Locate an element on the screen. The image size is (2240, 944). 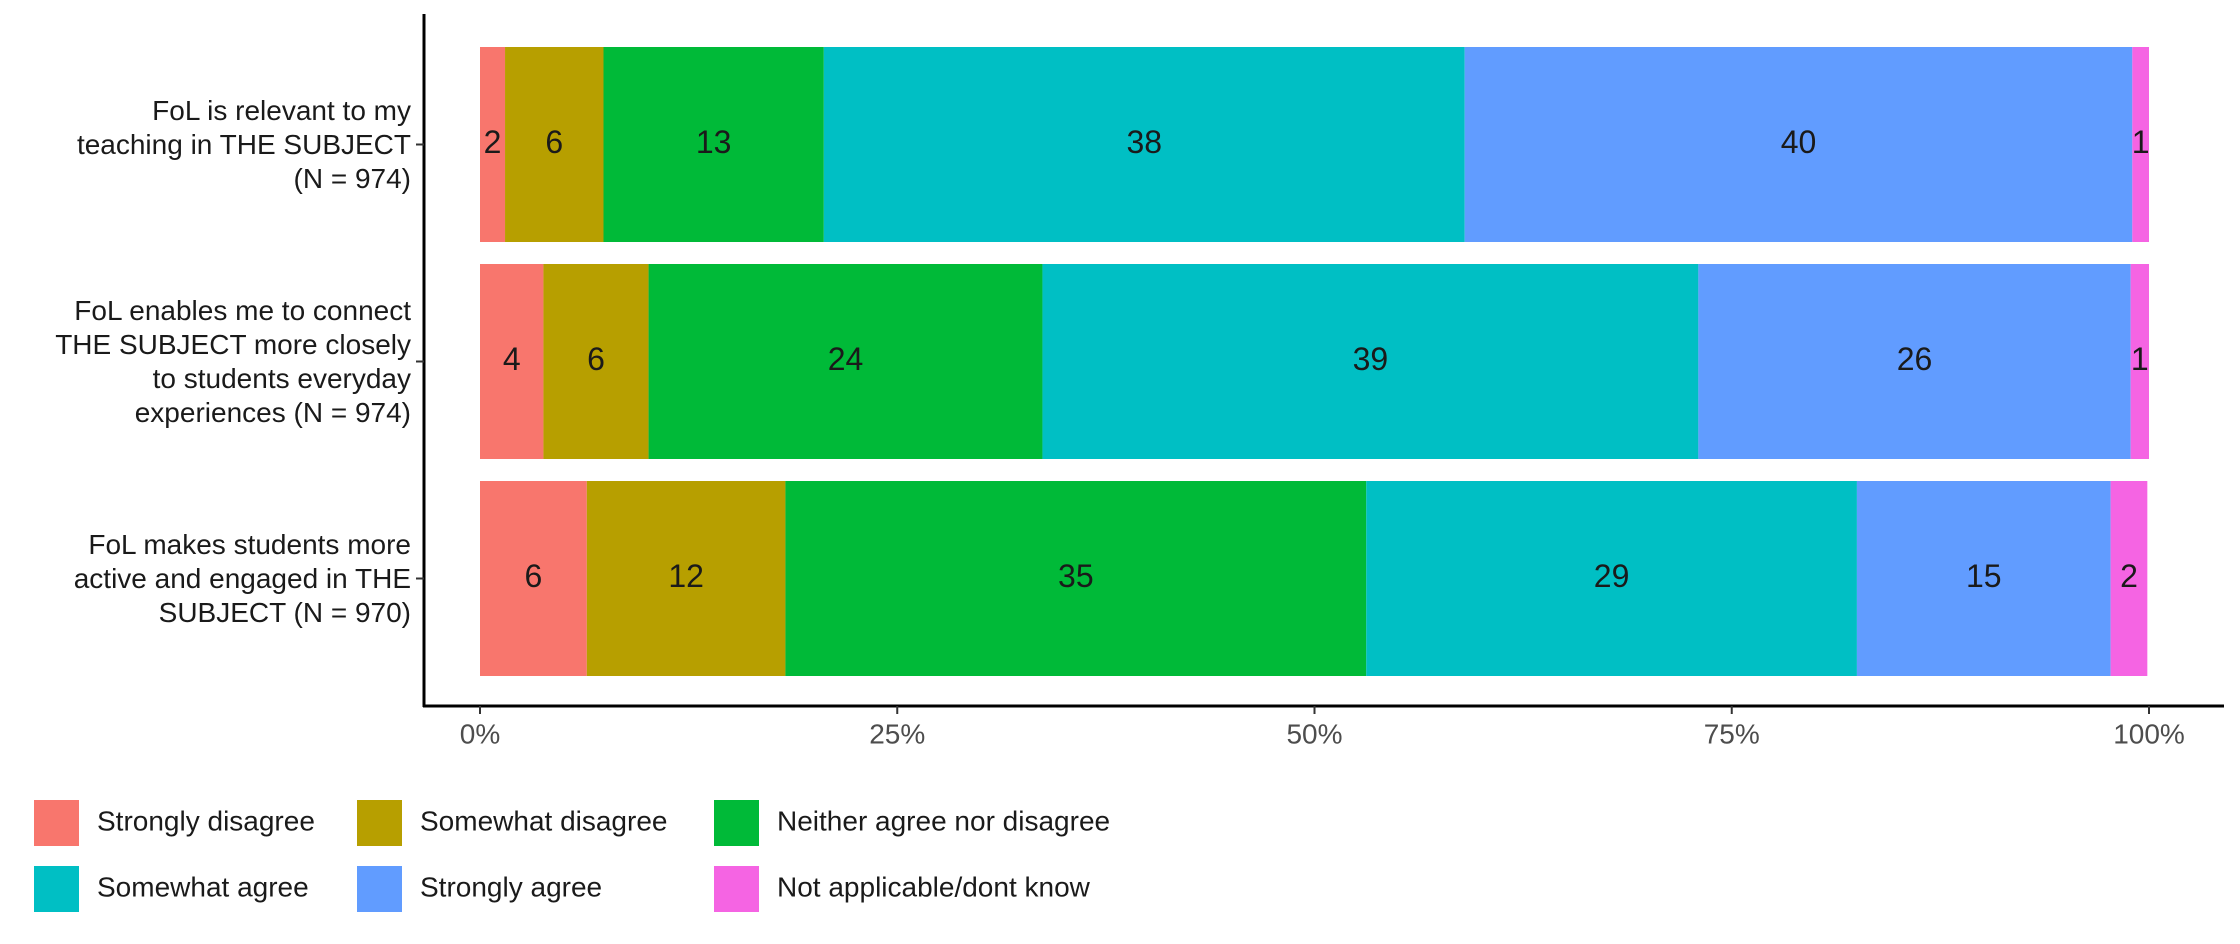
data-label: 40 is located at coordinates (1799, 142).